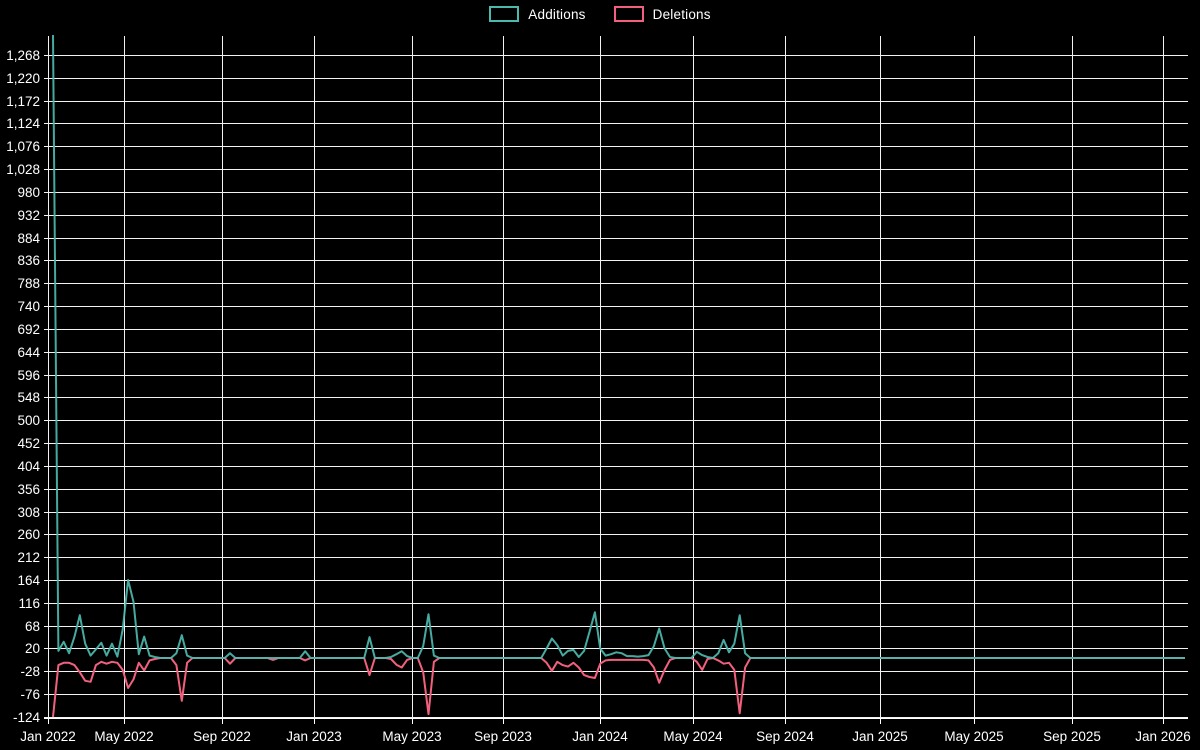  What do you see at coordinates (600, 14) in the screenshot?
I see `chart-legend: Additions Deletions` at bounding box center [600, 14].